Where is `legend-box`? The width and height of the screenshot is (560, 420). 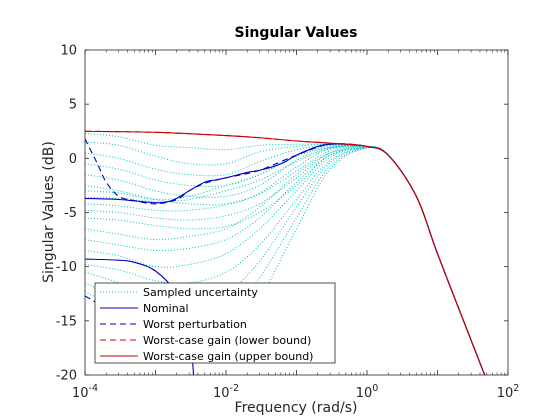
legend-box is located at coordinates (215, 323).